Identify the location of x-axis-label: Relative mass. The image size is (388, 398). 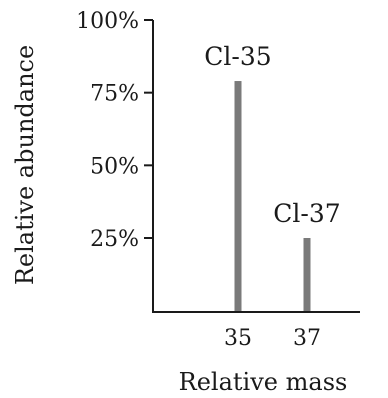
(263, 382).